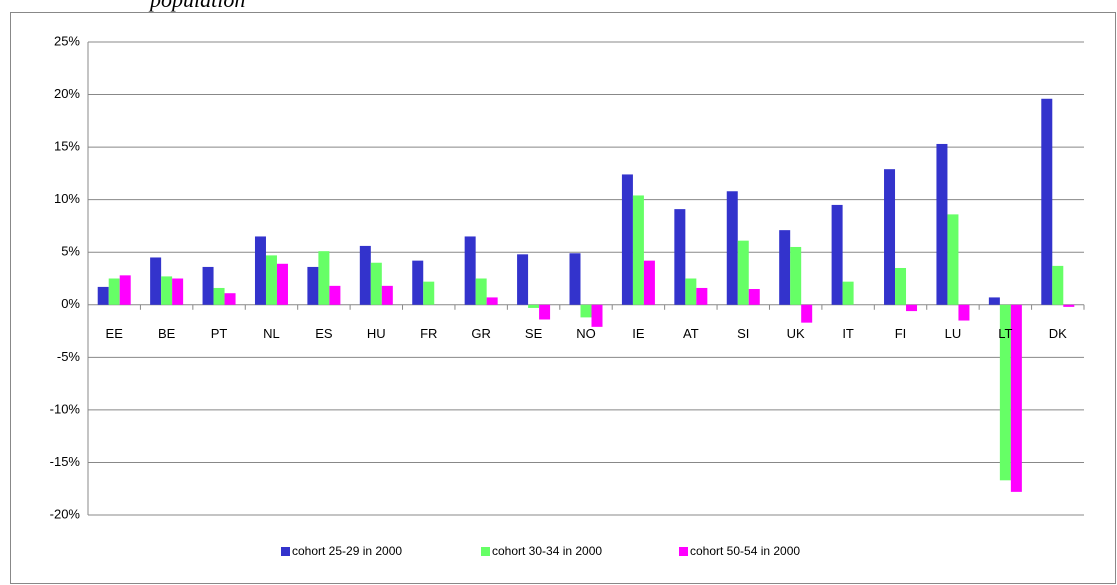 This screenshot has height=585, width=1117. Describe the element at coordinates (67, 93) in the screenshot. I see `y-tick-label: 20%` at that location.